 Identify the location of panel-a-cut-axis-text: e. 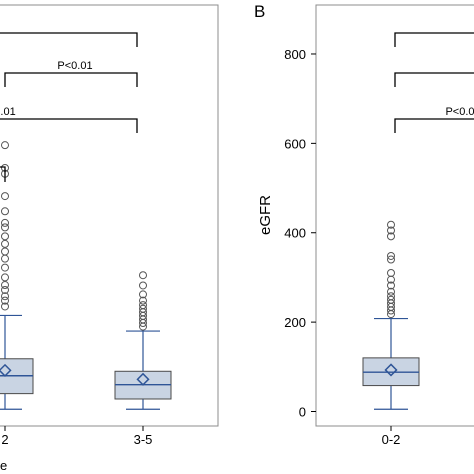
(3, 465).